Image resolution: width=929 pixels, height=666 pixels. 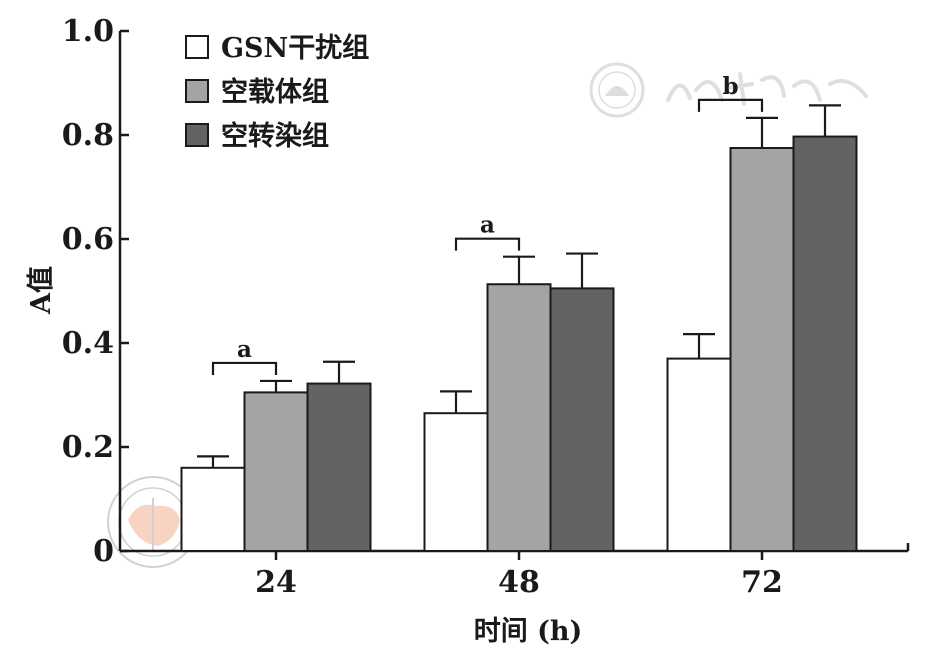 What do you see at coordinates (103, 551) in the screenshot?
I see `y-tick-label: 0` at bounding box center [103, 551].